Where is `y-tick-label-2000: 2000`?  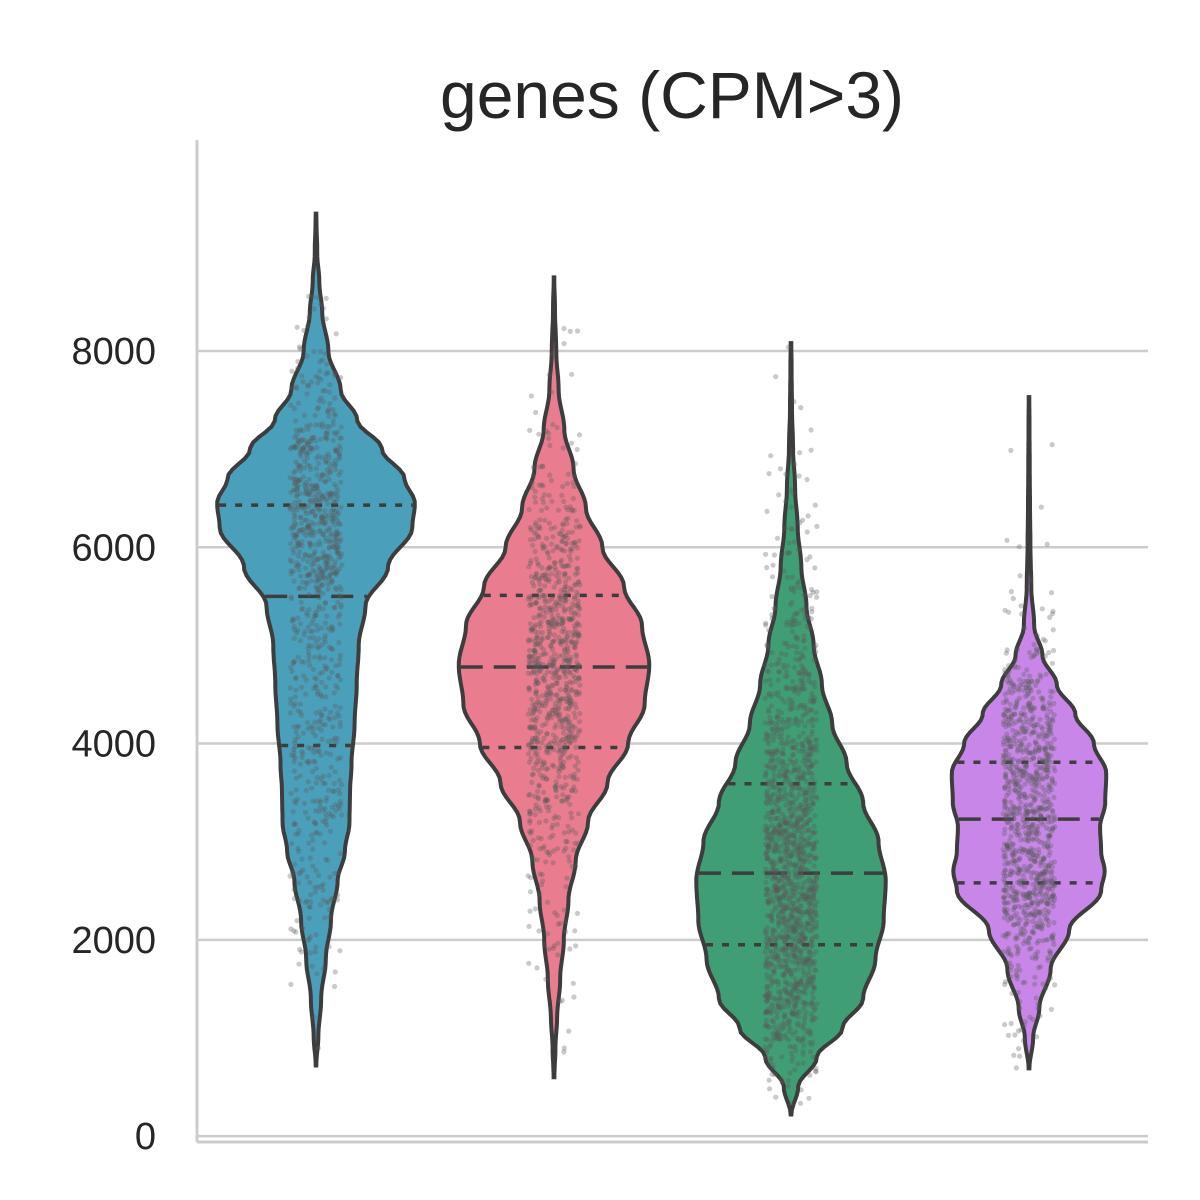
y-tick-label-2000: 2000 is located at coordinates (113, 941).